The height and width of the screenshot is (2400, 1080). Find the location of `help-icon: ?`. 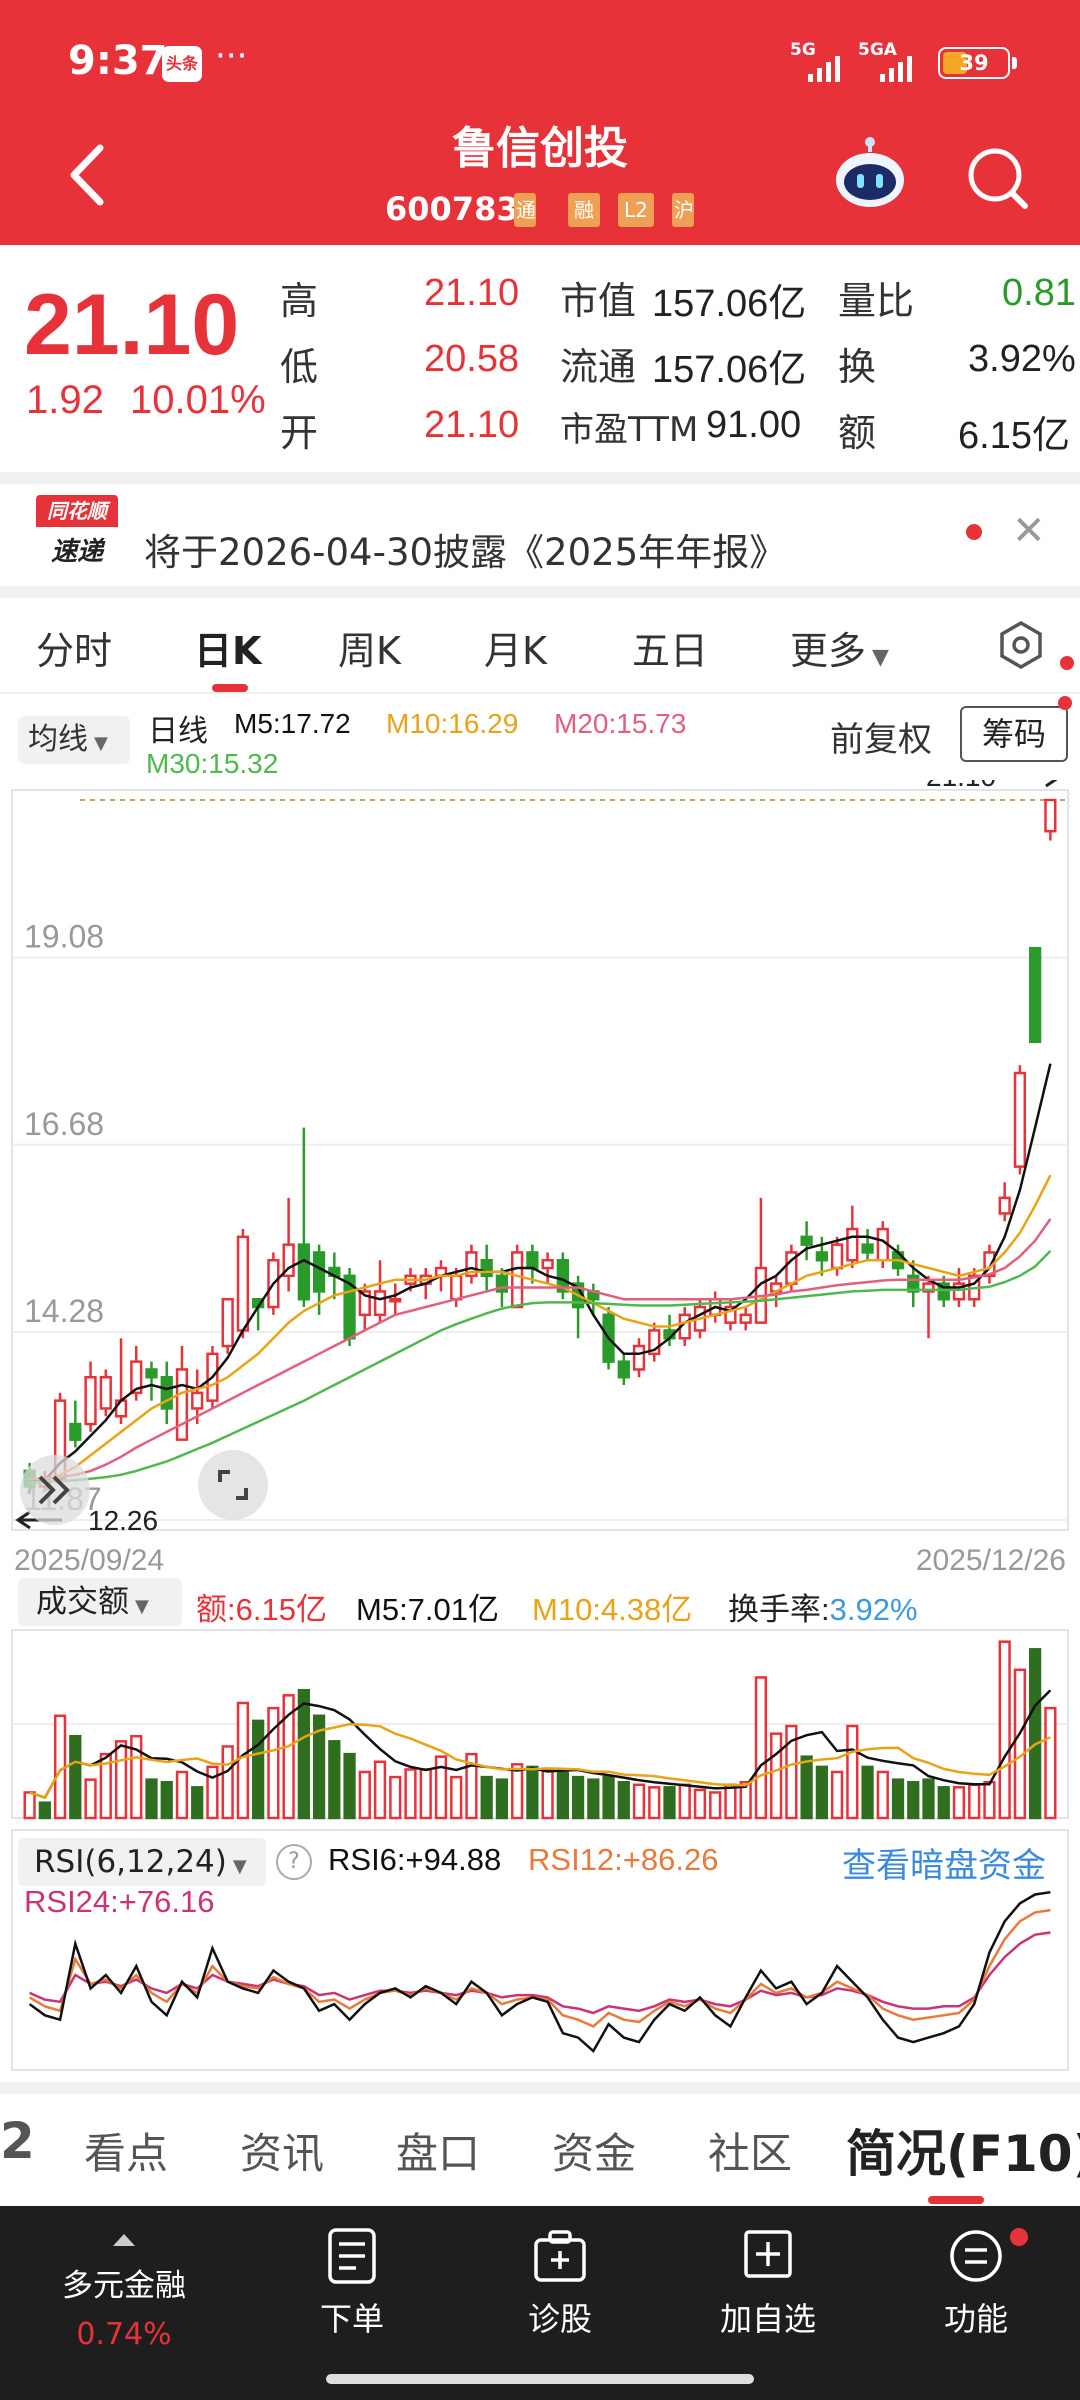

help-icon: ? is located at coordinates (294, 1862).